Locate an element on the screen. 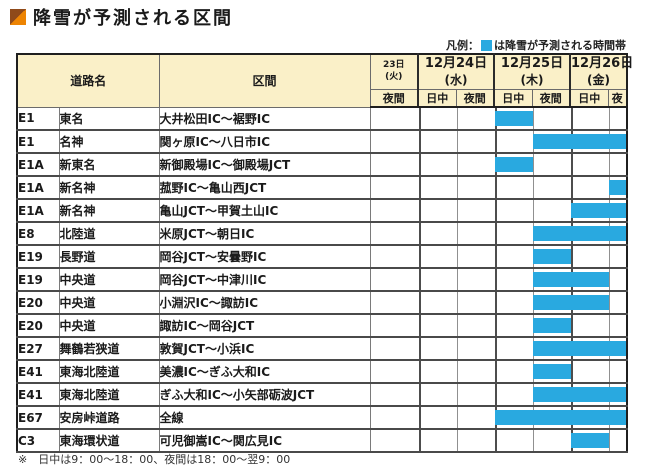  section-cell: 新御殿場IC～御殿場JCT is located at coordinates (264, 165).